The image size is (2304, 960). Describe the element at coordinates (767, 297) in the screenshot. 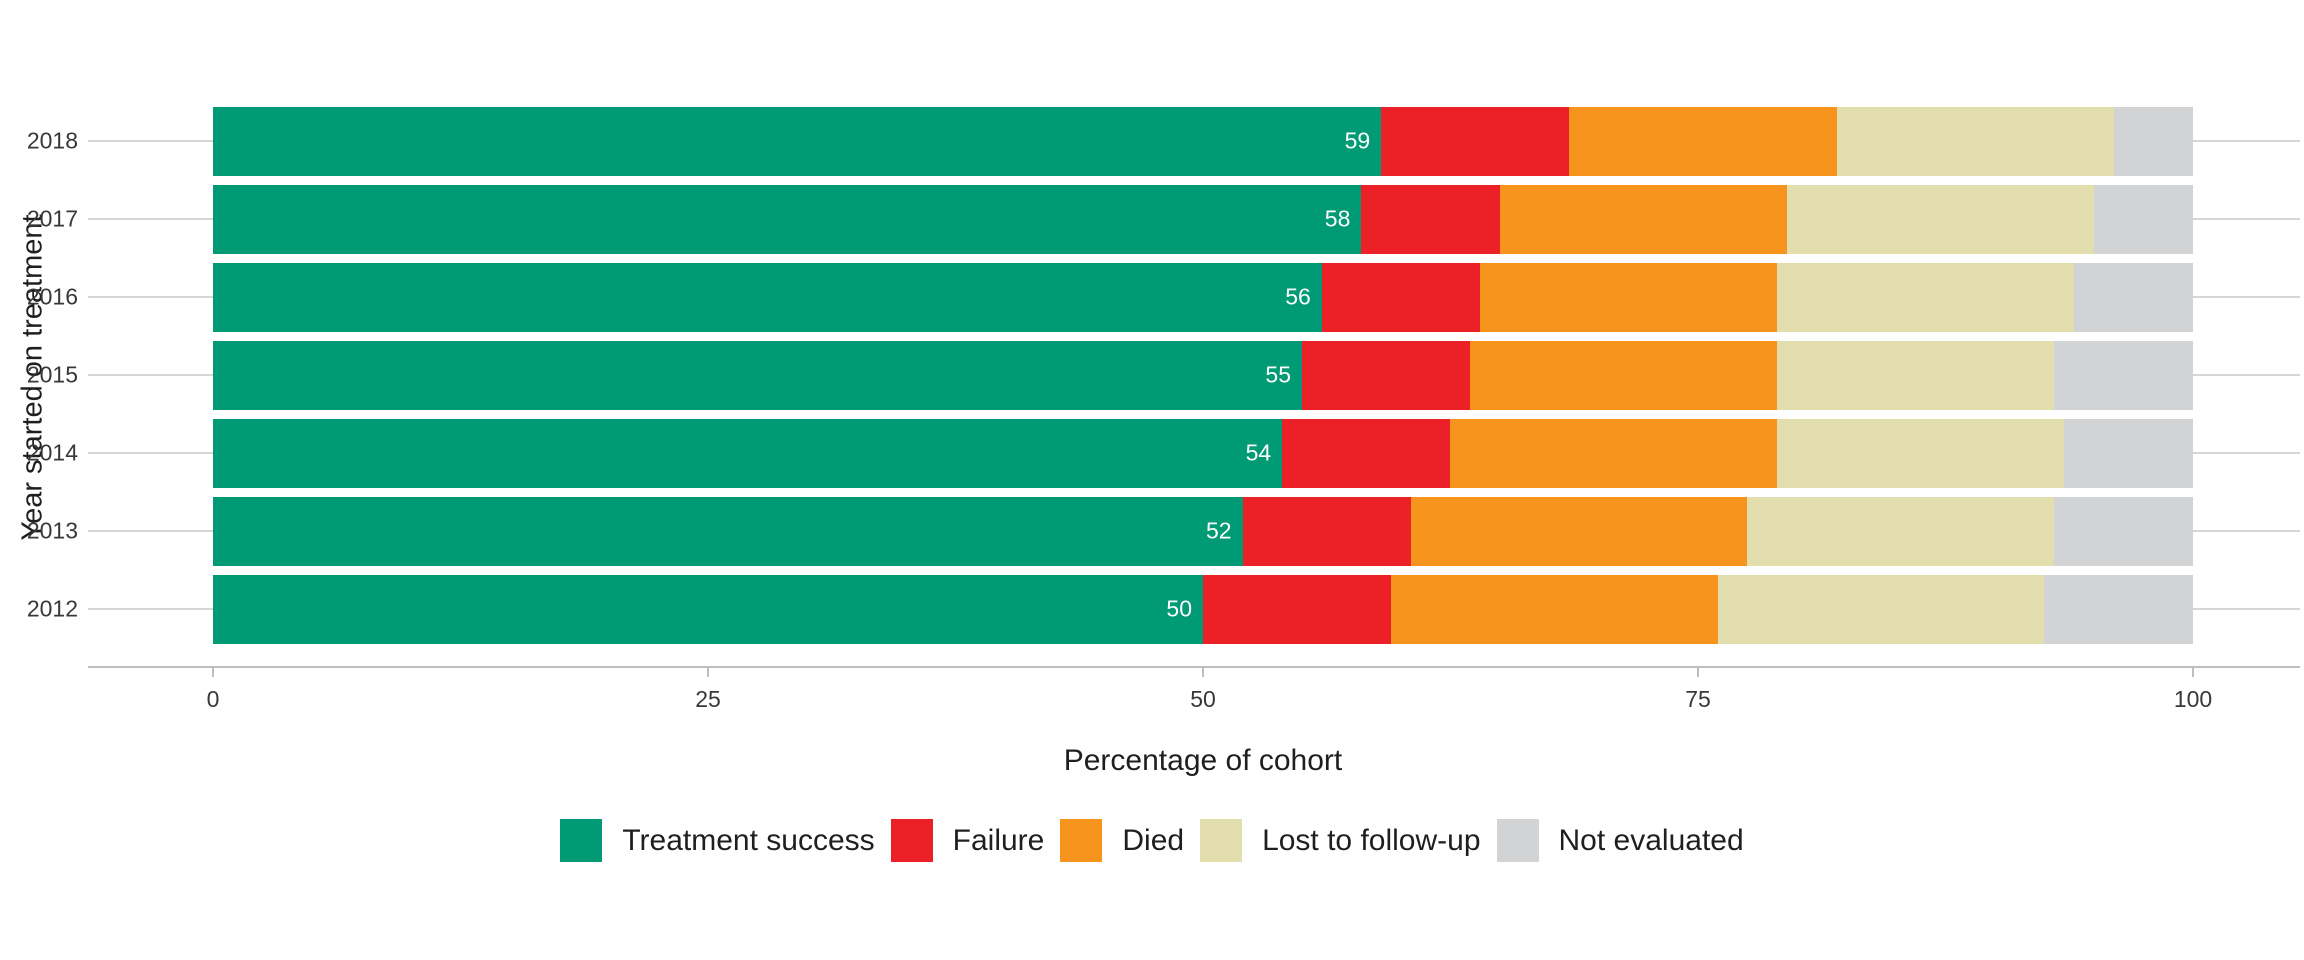

I see `bar-segment-treatment-success: 56` at that location.